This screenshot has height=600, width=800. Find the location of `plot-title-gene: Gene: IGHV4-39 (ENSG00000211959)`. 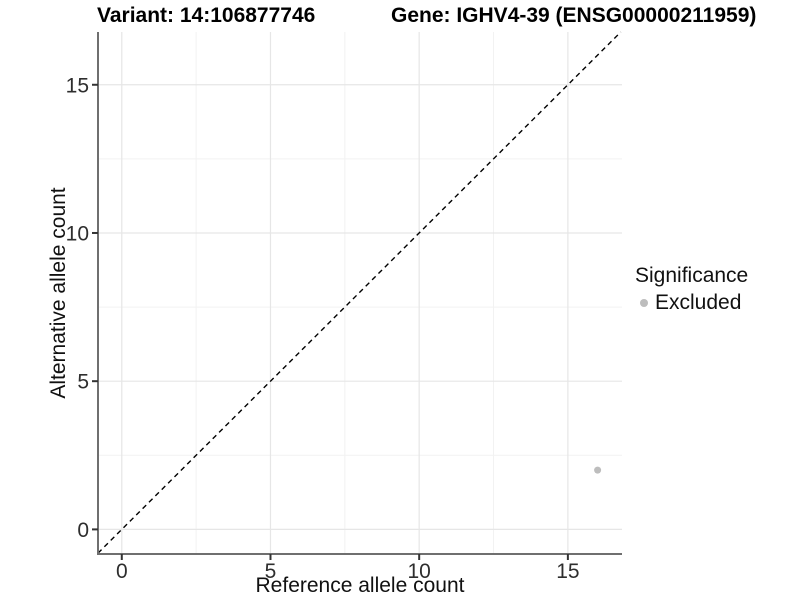

plot-title-gene: Gene: IGHV4-39 (ENSG00000211959) is located at coordinates (574, 15).